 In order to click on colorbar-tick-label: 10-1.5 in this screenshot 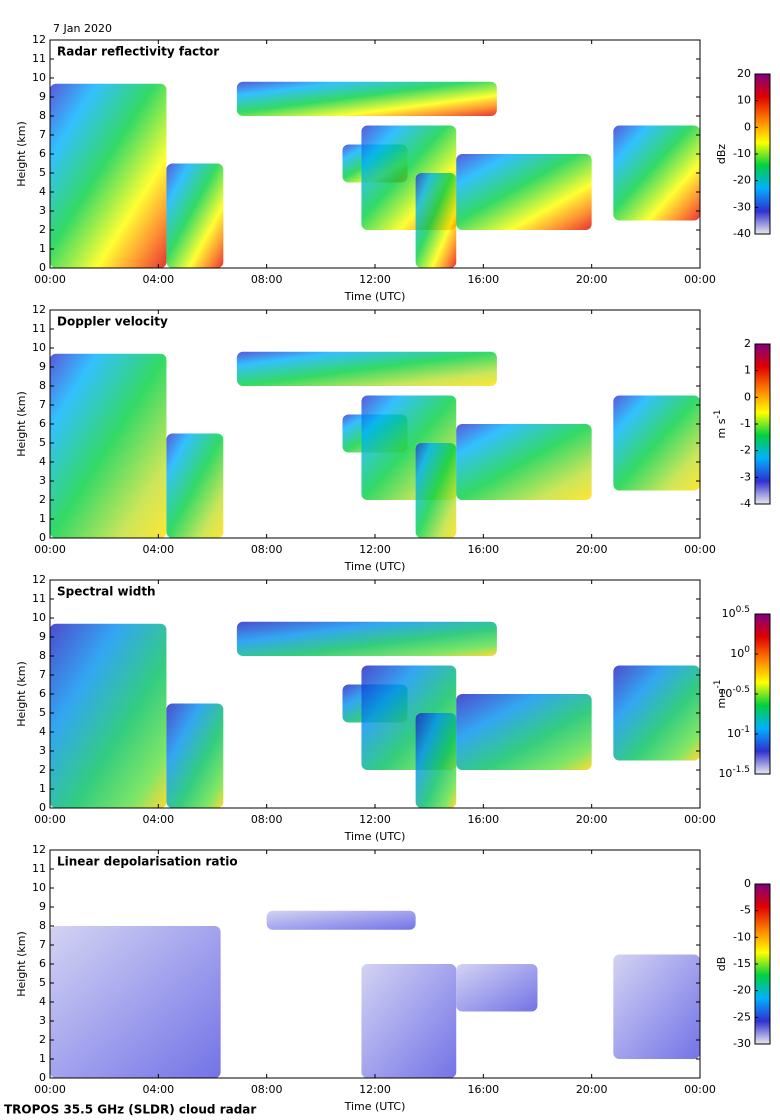, I will do `click(734, 773)`.